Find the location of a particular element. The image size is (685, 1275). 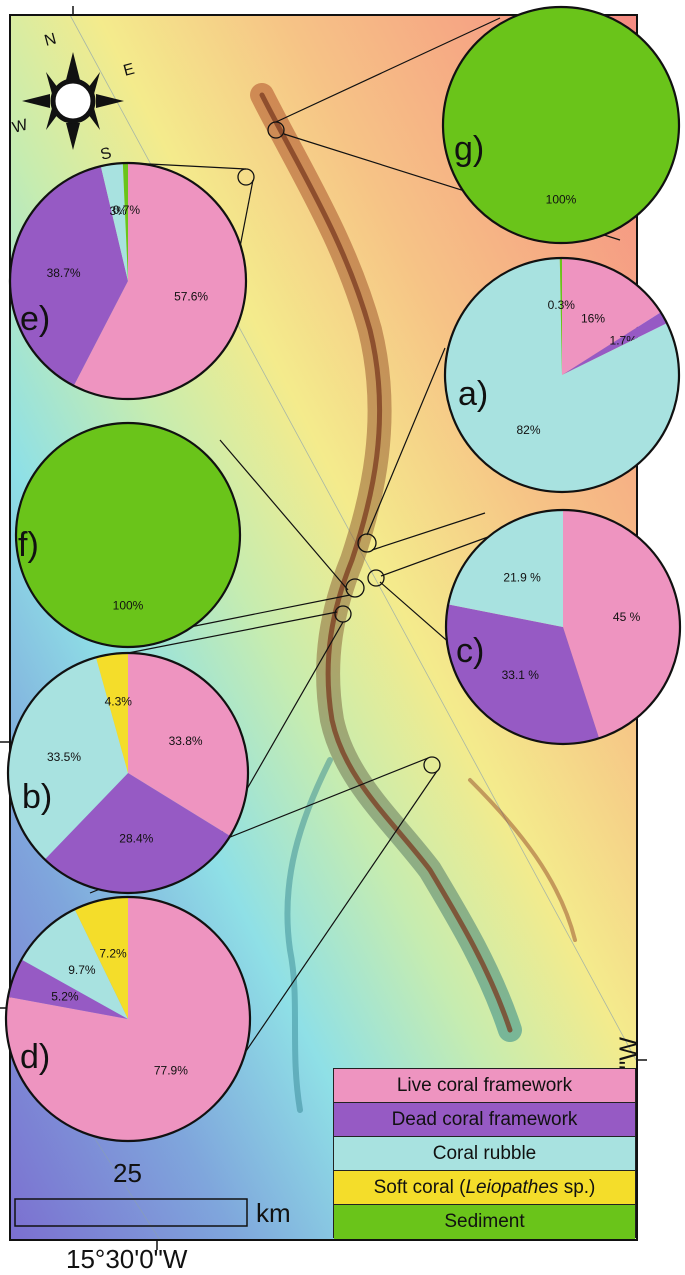

pie-b-label-dead: 28.4% is located at coordinates (136, 839).